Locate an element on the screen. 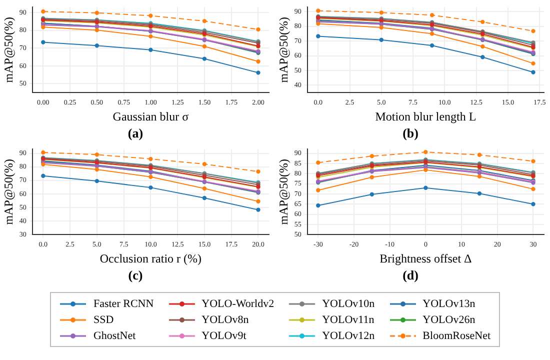  text: (d) is located at coordinates (410, 275).